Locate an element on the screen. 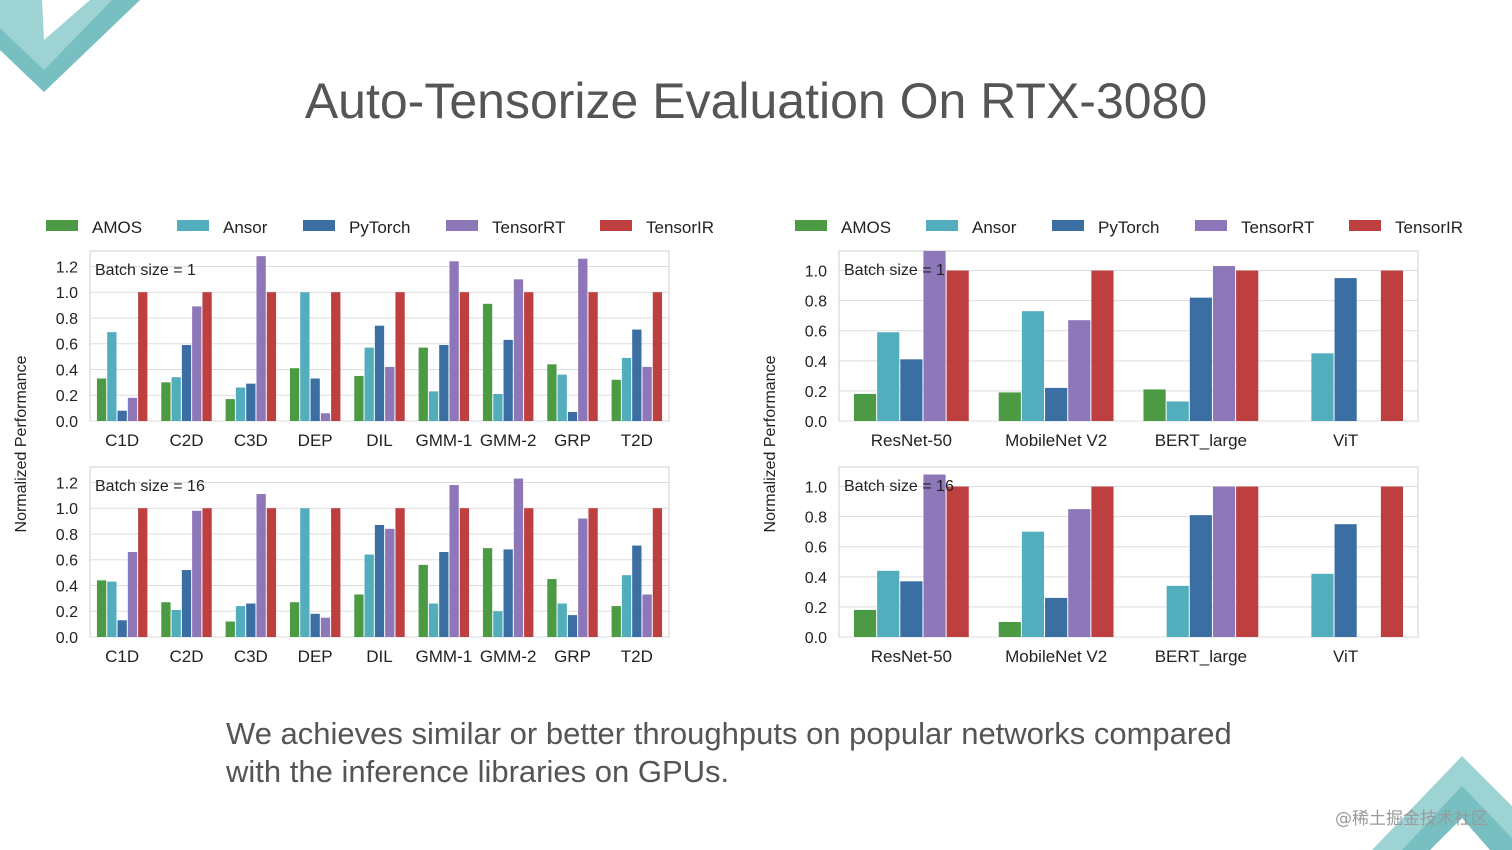 Image resolution: width=1512 pixels, height=850 pixels. batch-size-annotation: Batch size = 16 is located at coordinates (150, 486).